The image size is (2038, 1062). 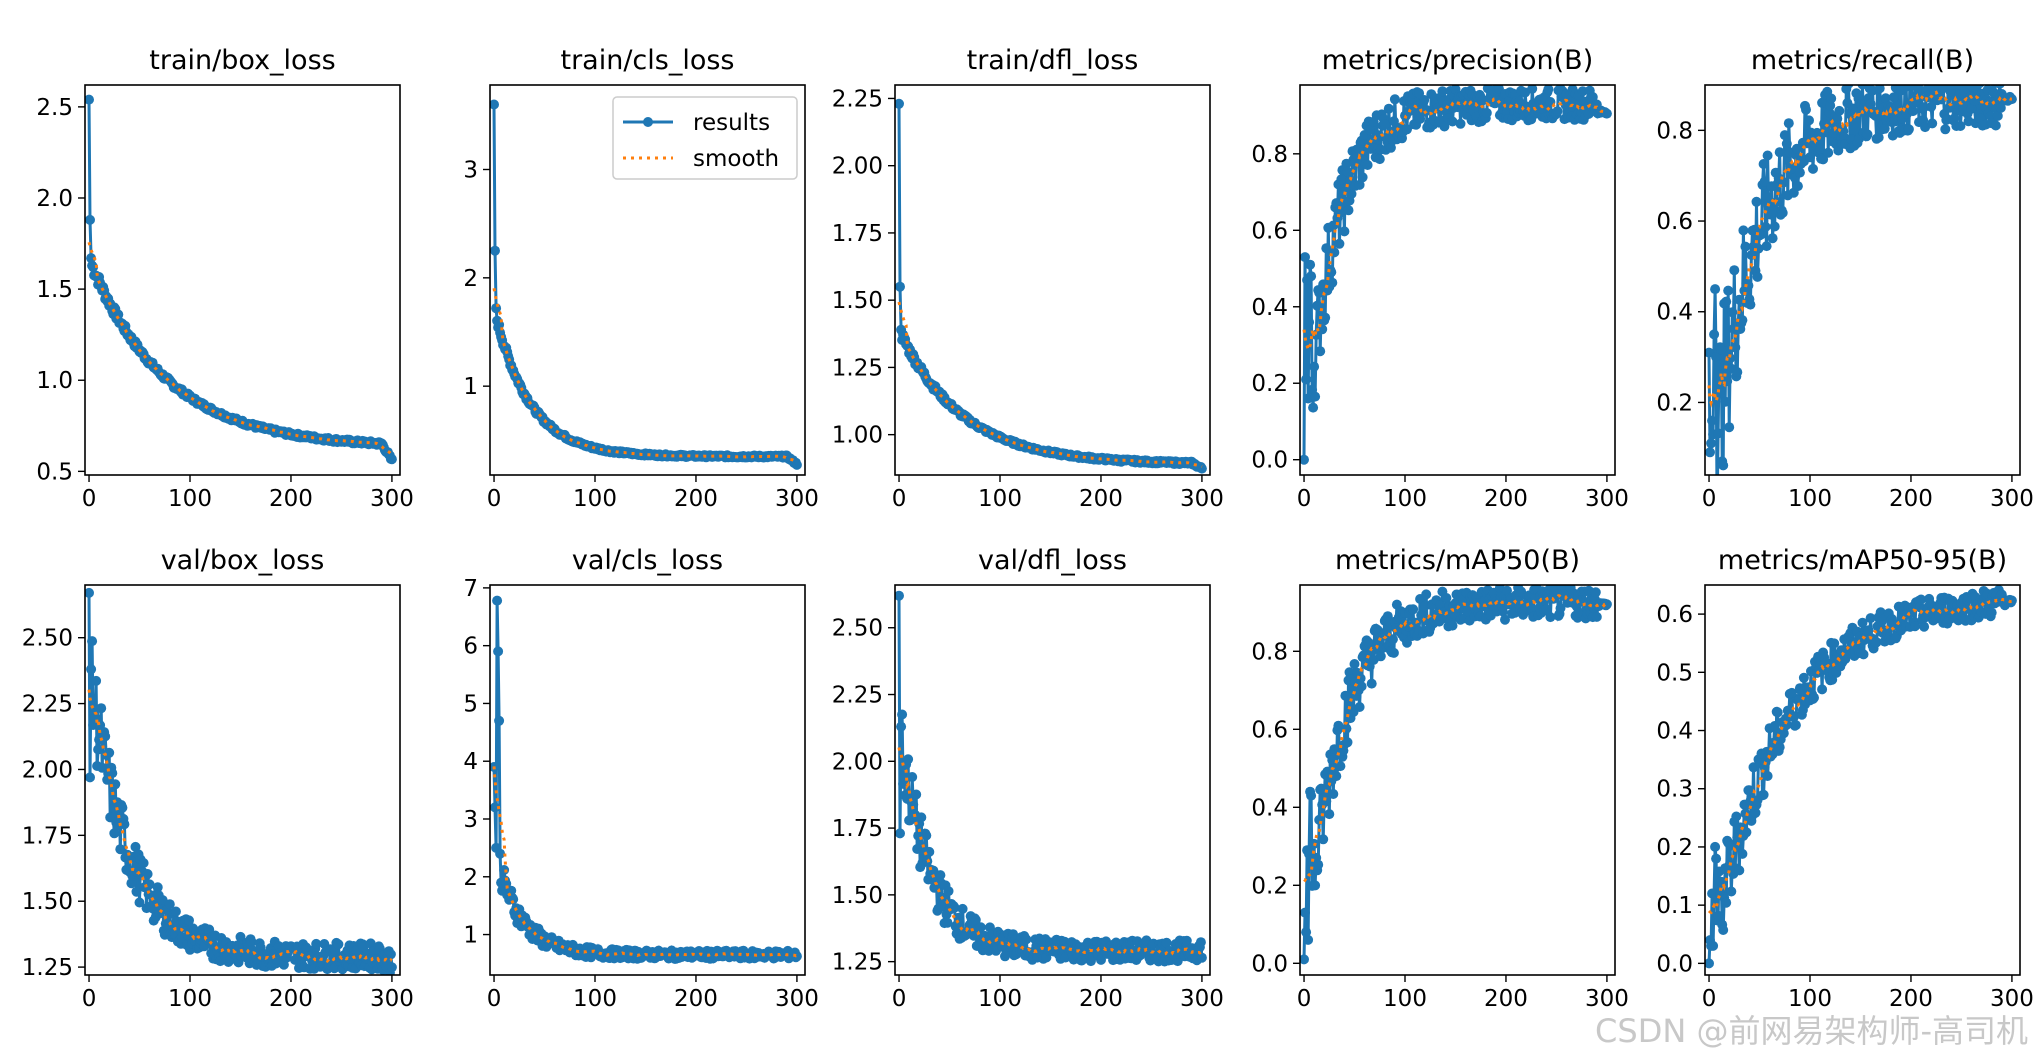 What do you see at coordinates (1674, 790) in the screenshot?
I see `y-tick-label: 0.3` at bounding box center [1674, 790].